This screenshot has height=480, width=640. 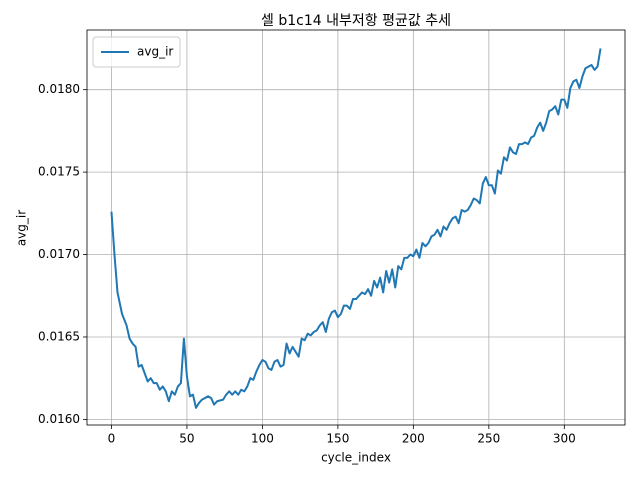 I want to click on chart-title: 셀 b1c14 내부저항 평균값 추세, so click(x=356, y=21).